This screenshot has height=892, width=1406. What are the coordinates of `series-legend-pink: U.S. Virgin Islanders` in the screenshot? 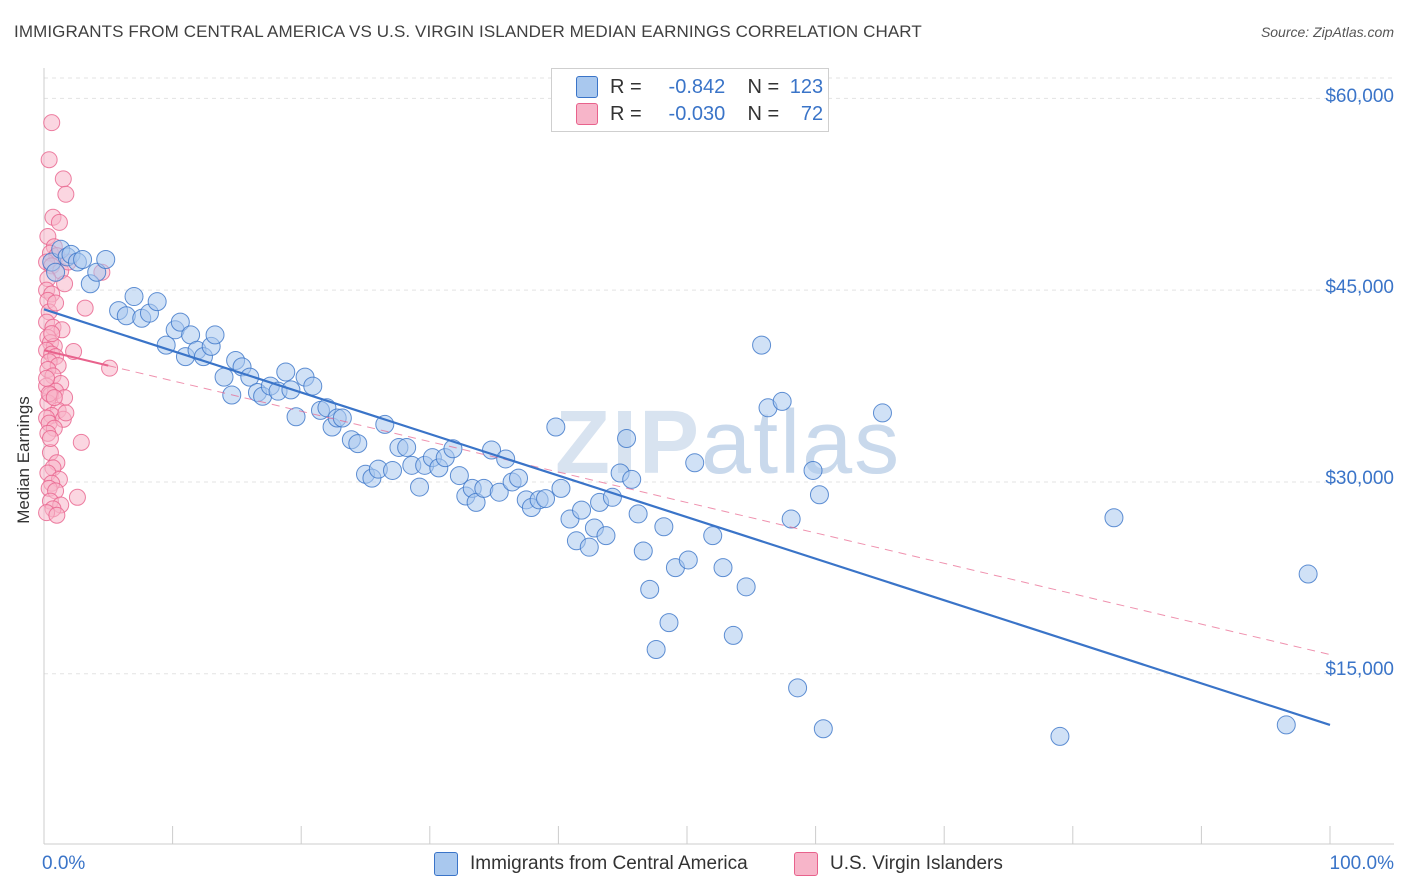 It's located at (898, 864).